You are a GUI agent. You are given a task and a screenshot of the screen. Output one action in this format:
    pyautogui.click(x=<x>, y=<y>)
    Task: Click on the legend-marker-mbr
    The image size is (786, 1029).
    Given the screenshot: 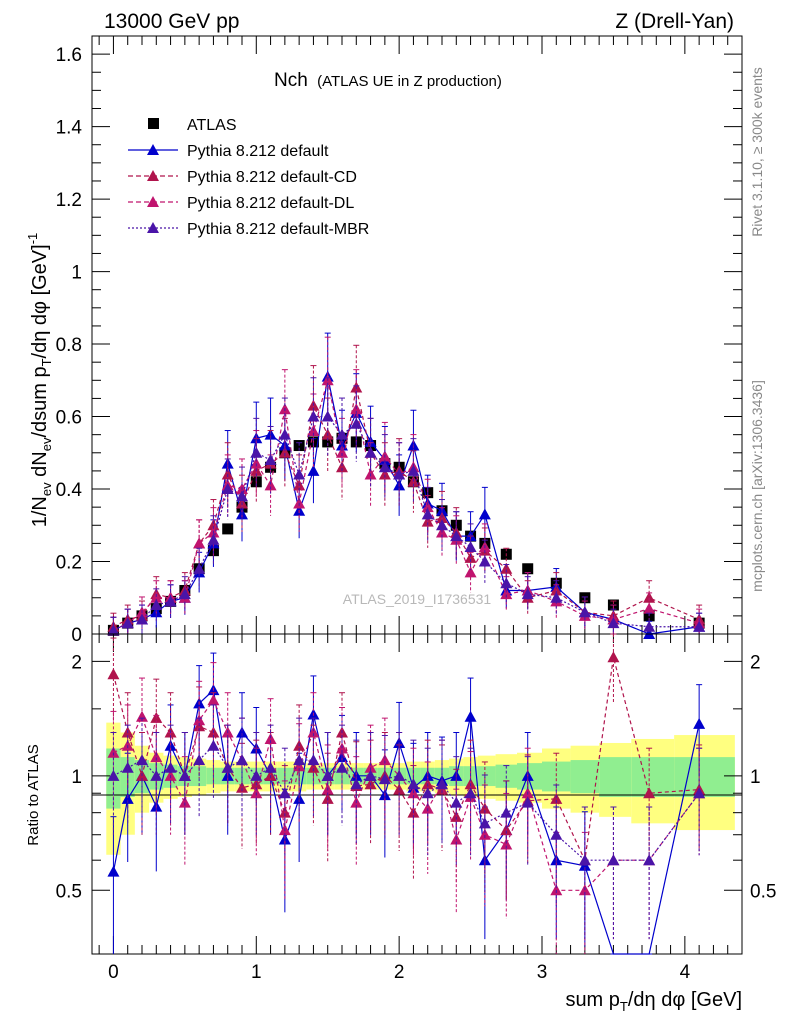 What is the action you would take?
    pyautogui.click(x=153, y=227)
    